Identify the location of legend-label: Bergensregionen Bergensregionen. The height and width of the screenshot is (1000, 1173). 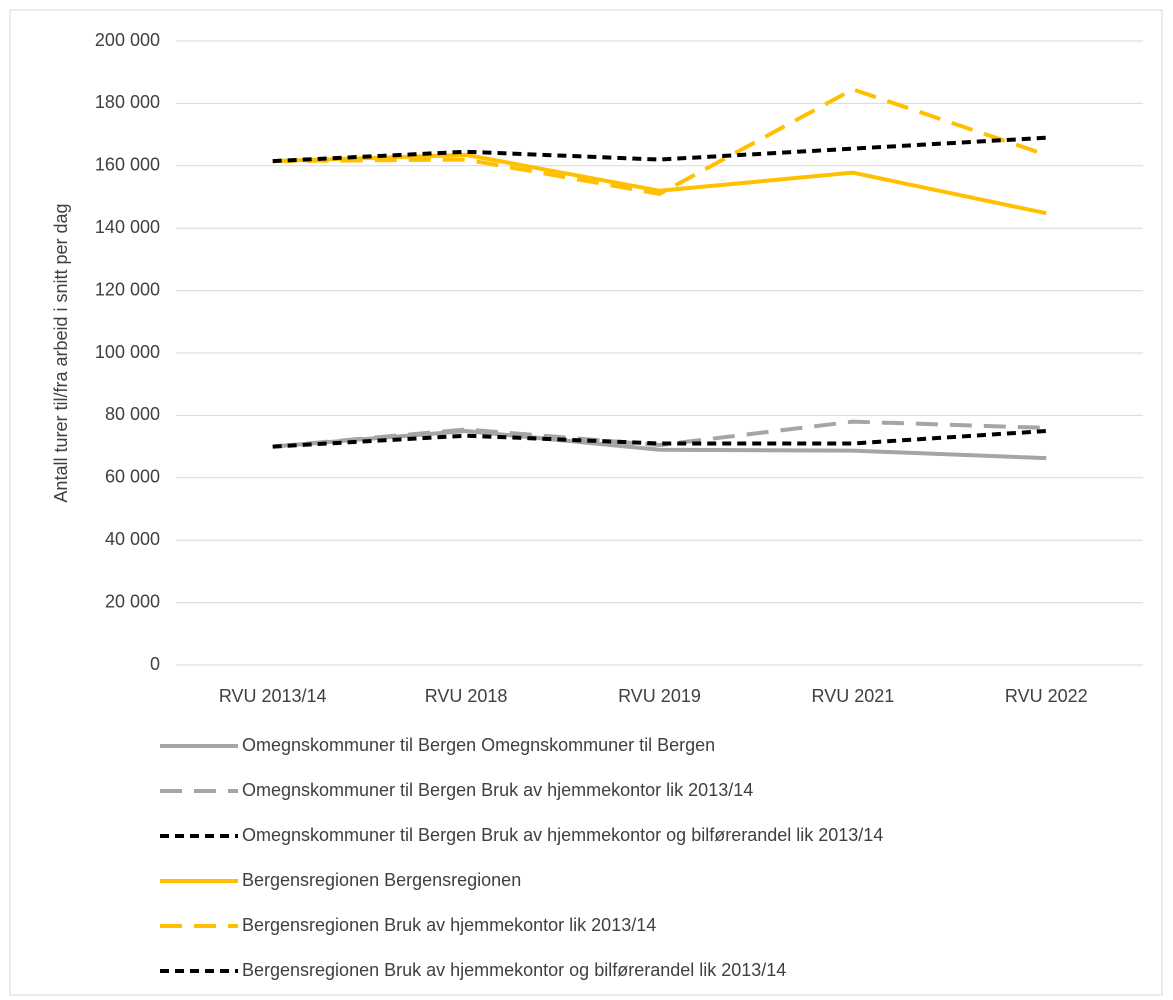
(381, 880).